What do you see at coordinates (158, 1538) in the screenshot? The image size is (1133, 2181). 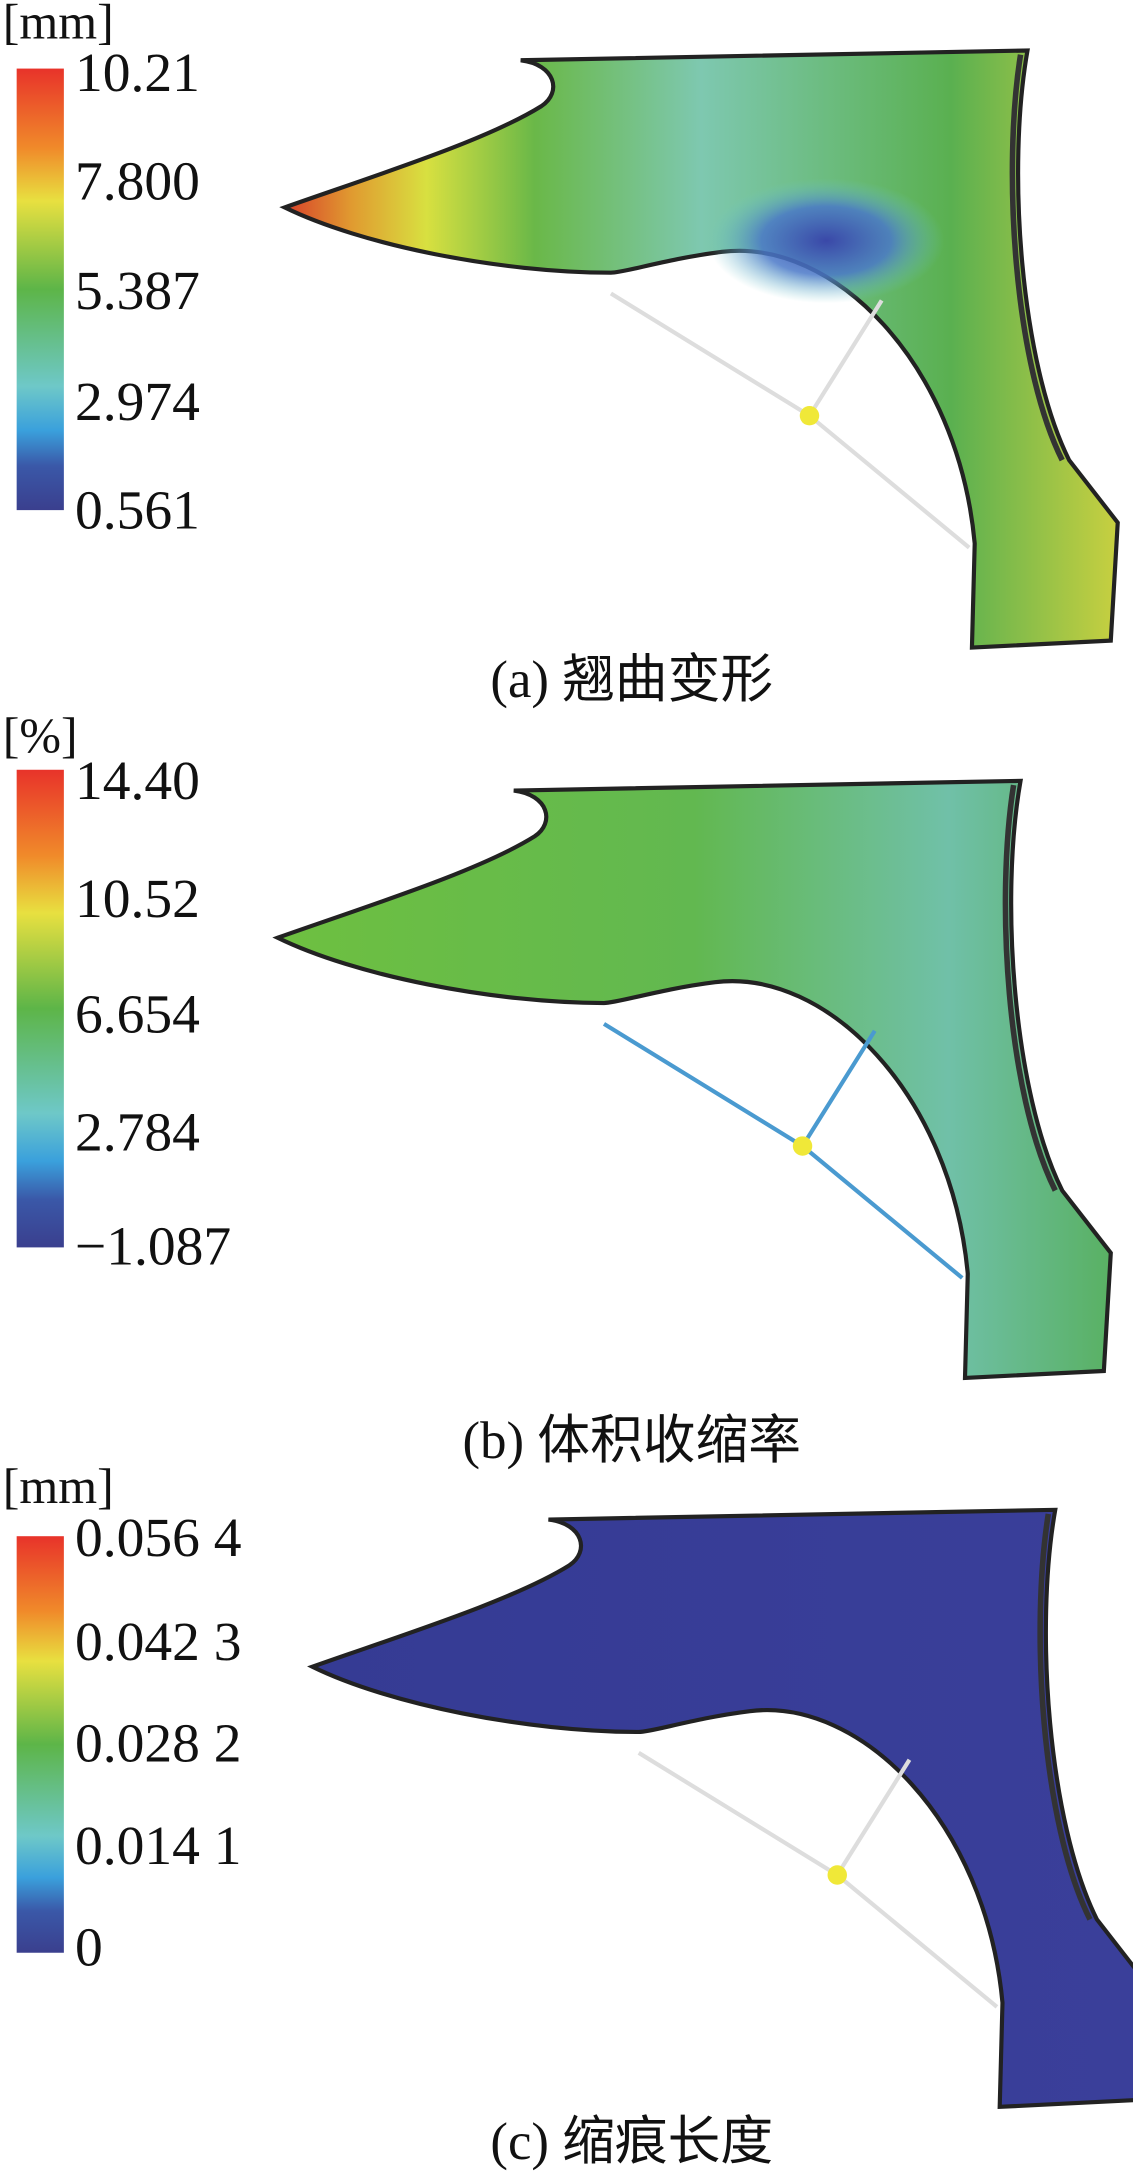 I see `colorbar-tick-label: 0.056 4` at bounding box center [158, 1538].